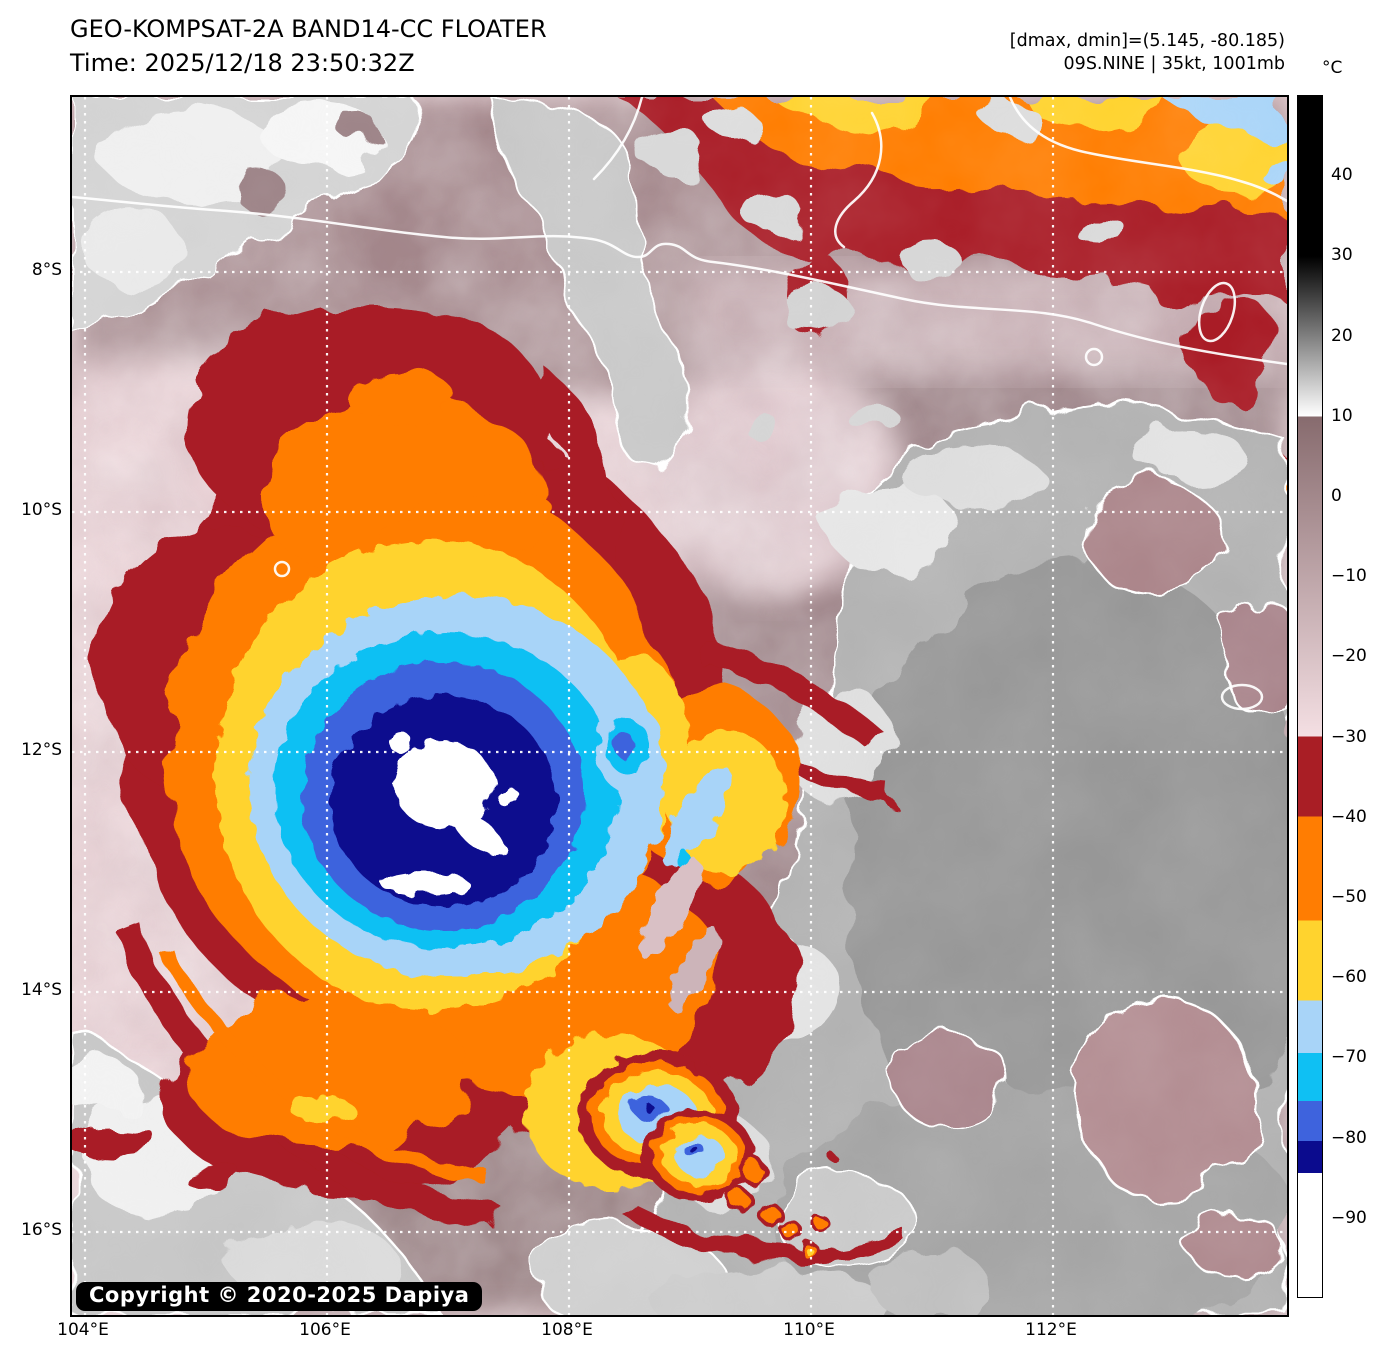 The width and height of the screenshot is (1388, 1359). I want to click on colorbar-tick-label: −10, so click(1349, 576).